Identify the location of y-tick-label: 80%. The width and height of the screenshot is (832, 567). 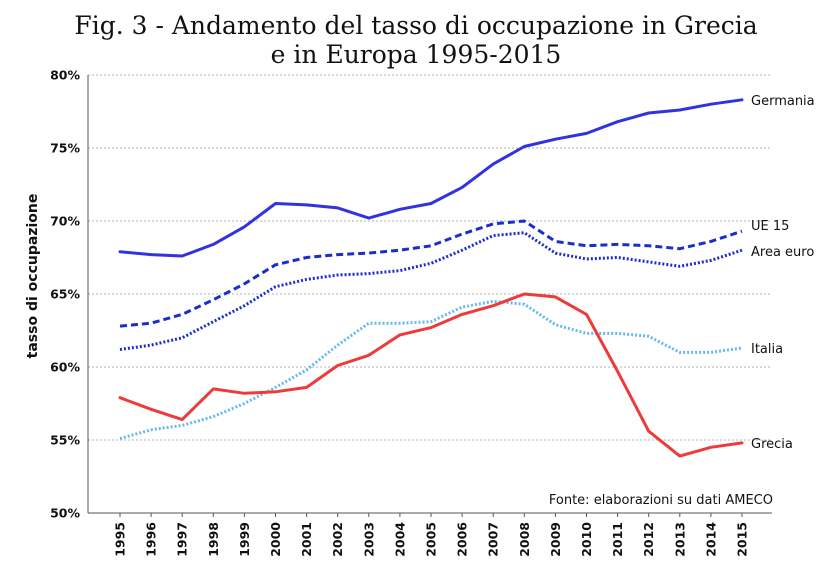
(65, 75).